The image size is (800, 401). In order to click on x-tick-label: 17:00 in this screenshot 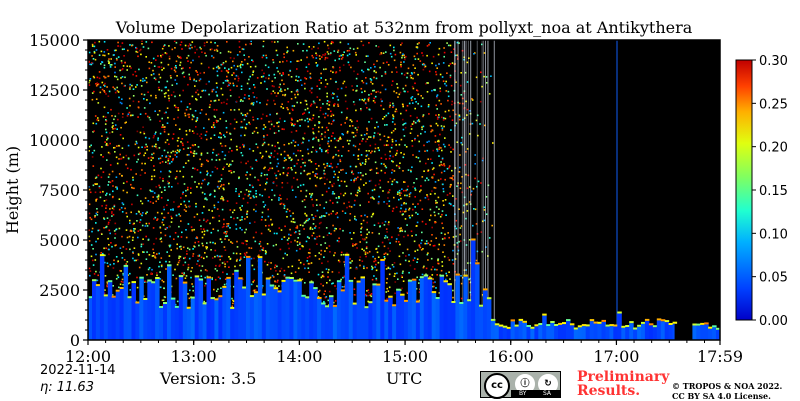, I will do `click(616, 356)`.